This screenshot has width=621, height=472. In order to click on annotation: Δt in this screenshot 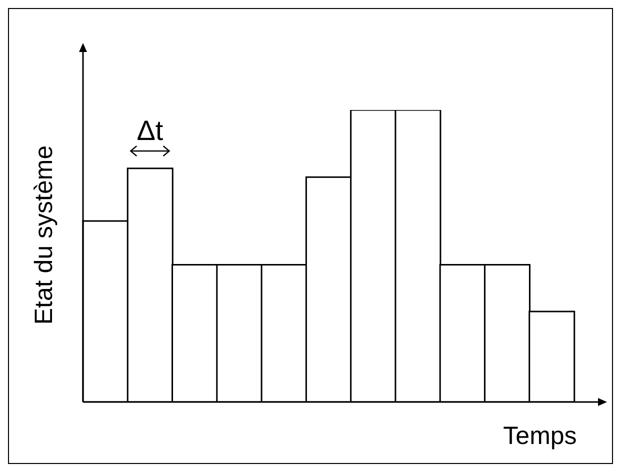, I will do `click(150, 130)`.